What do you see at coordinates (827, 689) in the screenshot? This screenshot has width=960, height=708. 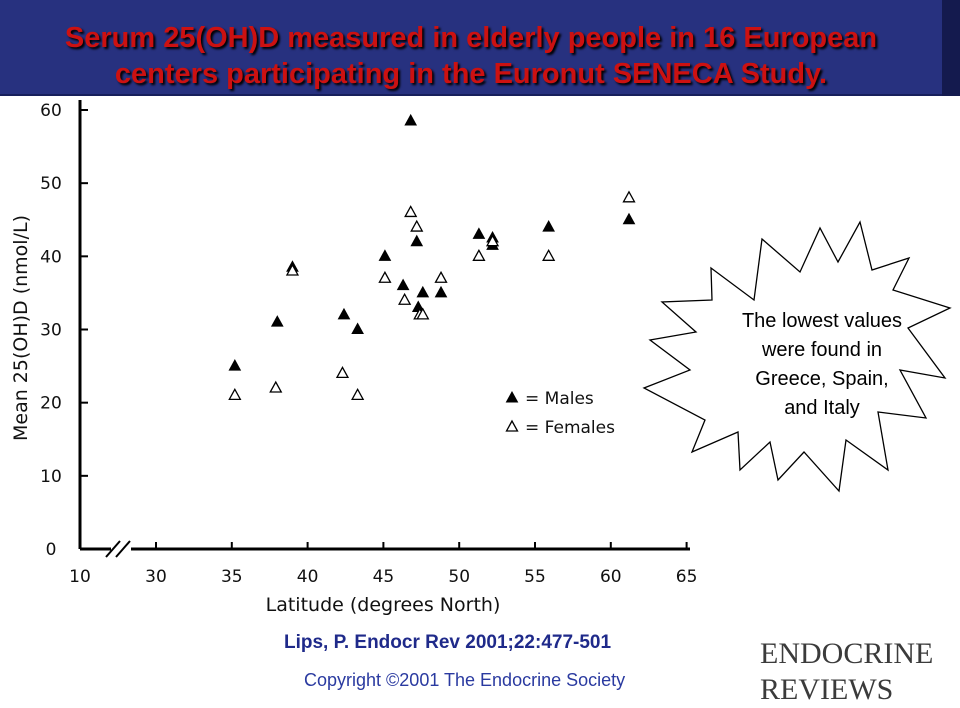 I see `journal-logo-line-2: REVIEWS` at bounding box center [827, 689].